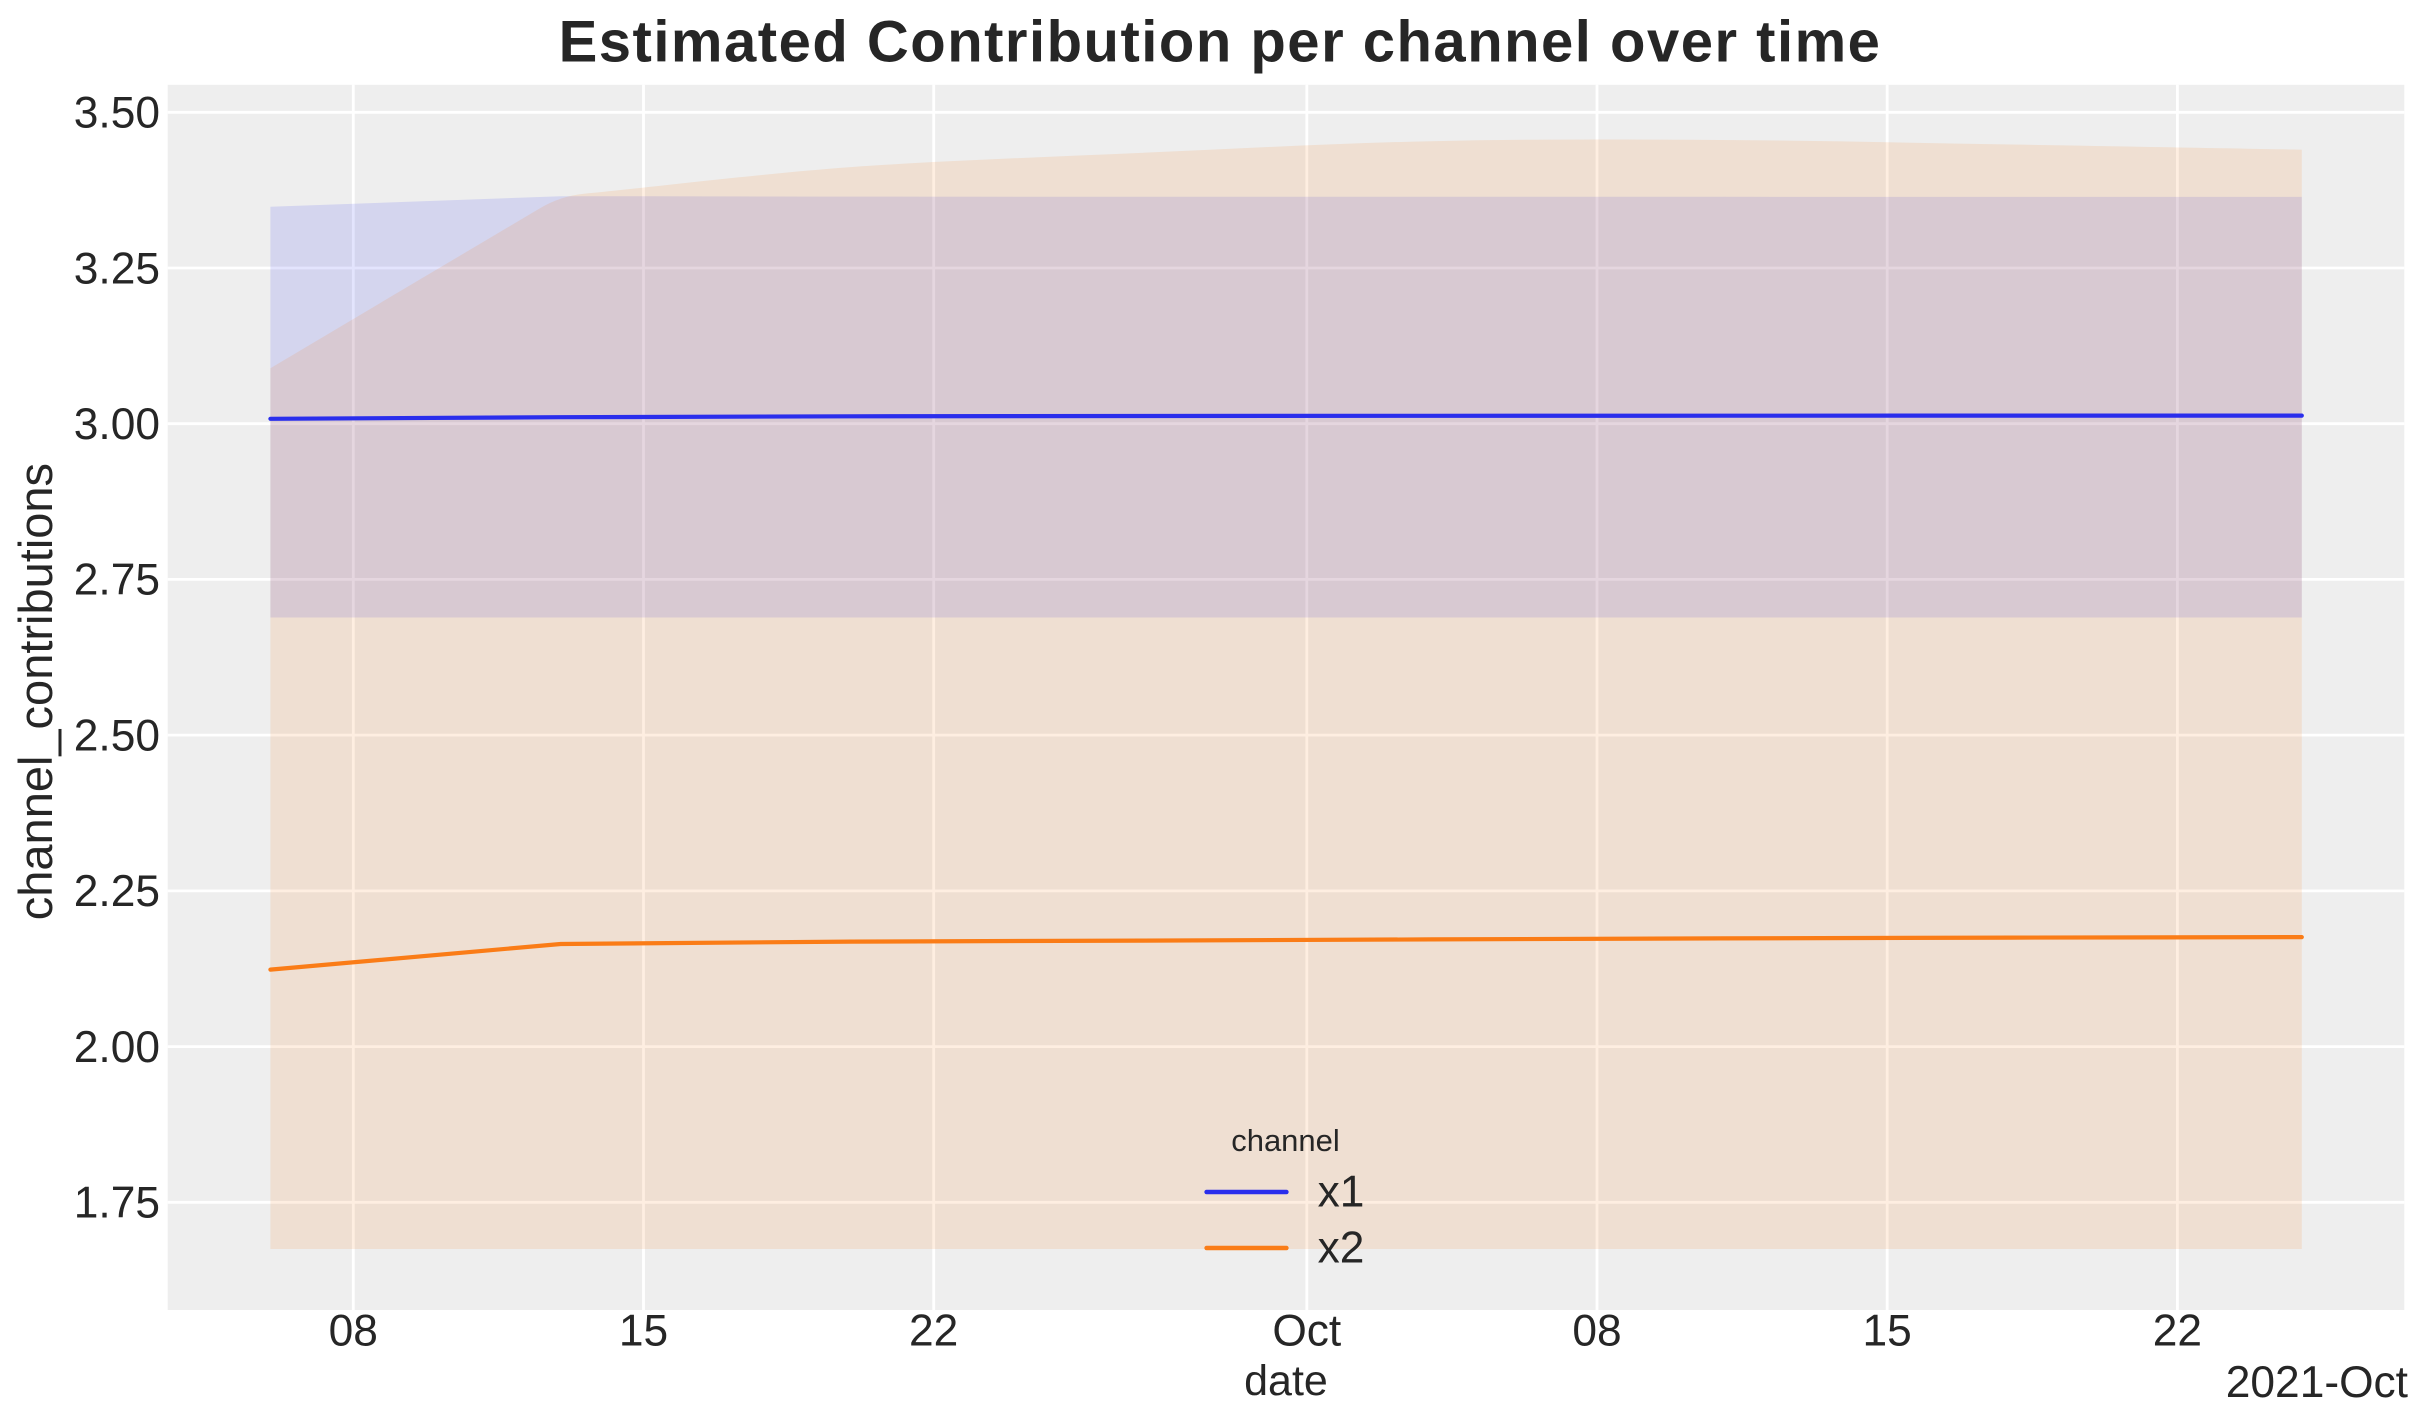  I want to click on svg-text: Oct, so click(1306, 1331).